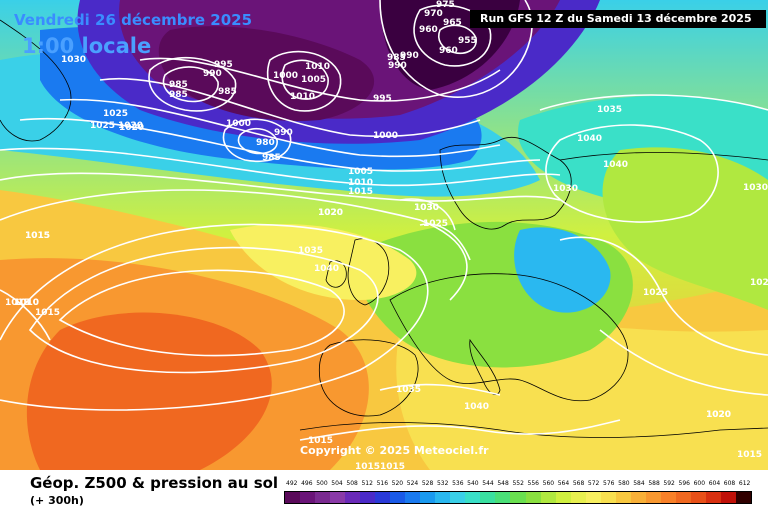  What do you see at coordinates (440, 389) in the screenshot?
I see `isobar-1020-south` at bounding box center [440, 389].